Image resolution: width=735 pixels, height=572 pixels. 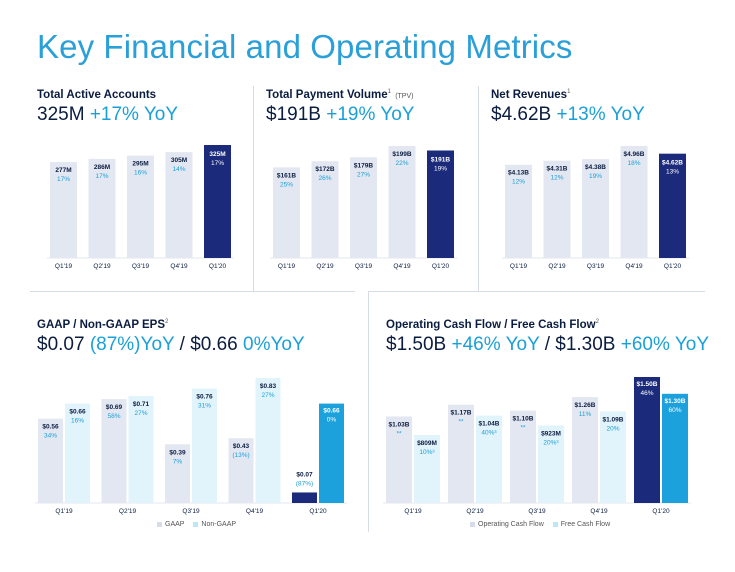 What do you see at coordinates (304, 474) in the screenshot?
I see `eps-value-label-s1-4: $0.07` at bounding box center [304, 474].